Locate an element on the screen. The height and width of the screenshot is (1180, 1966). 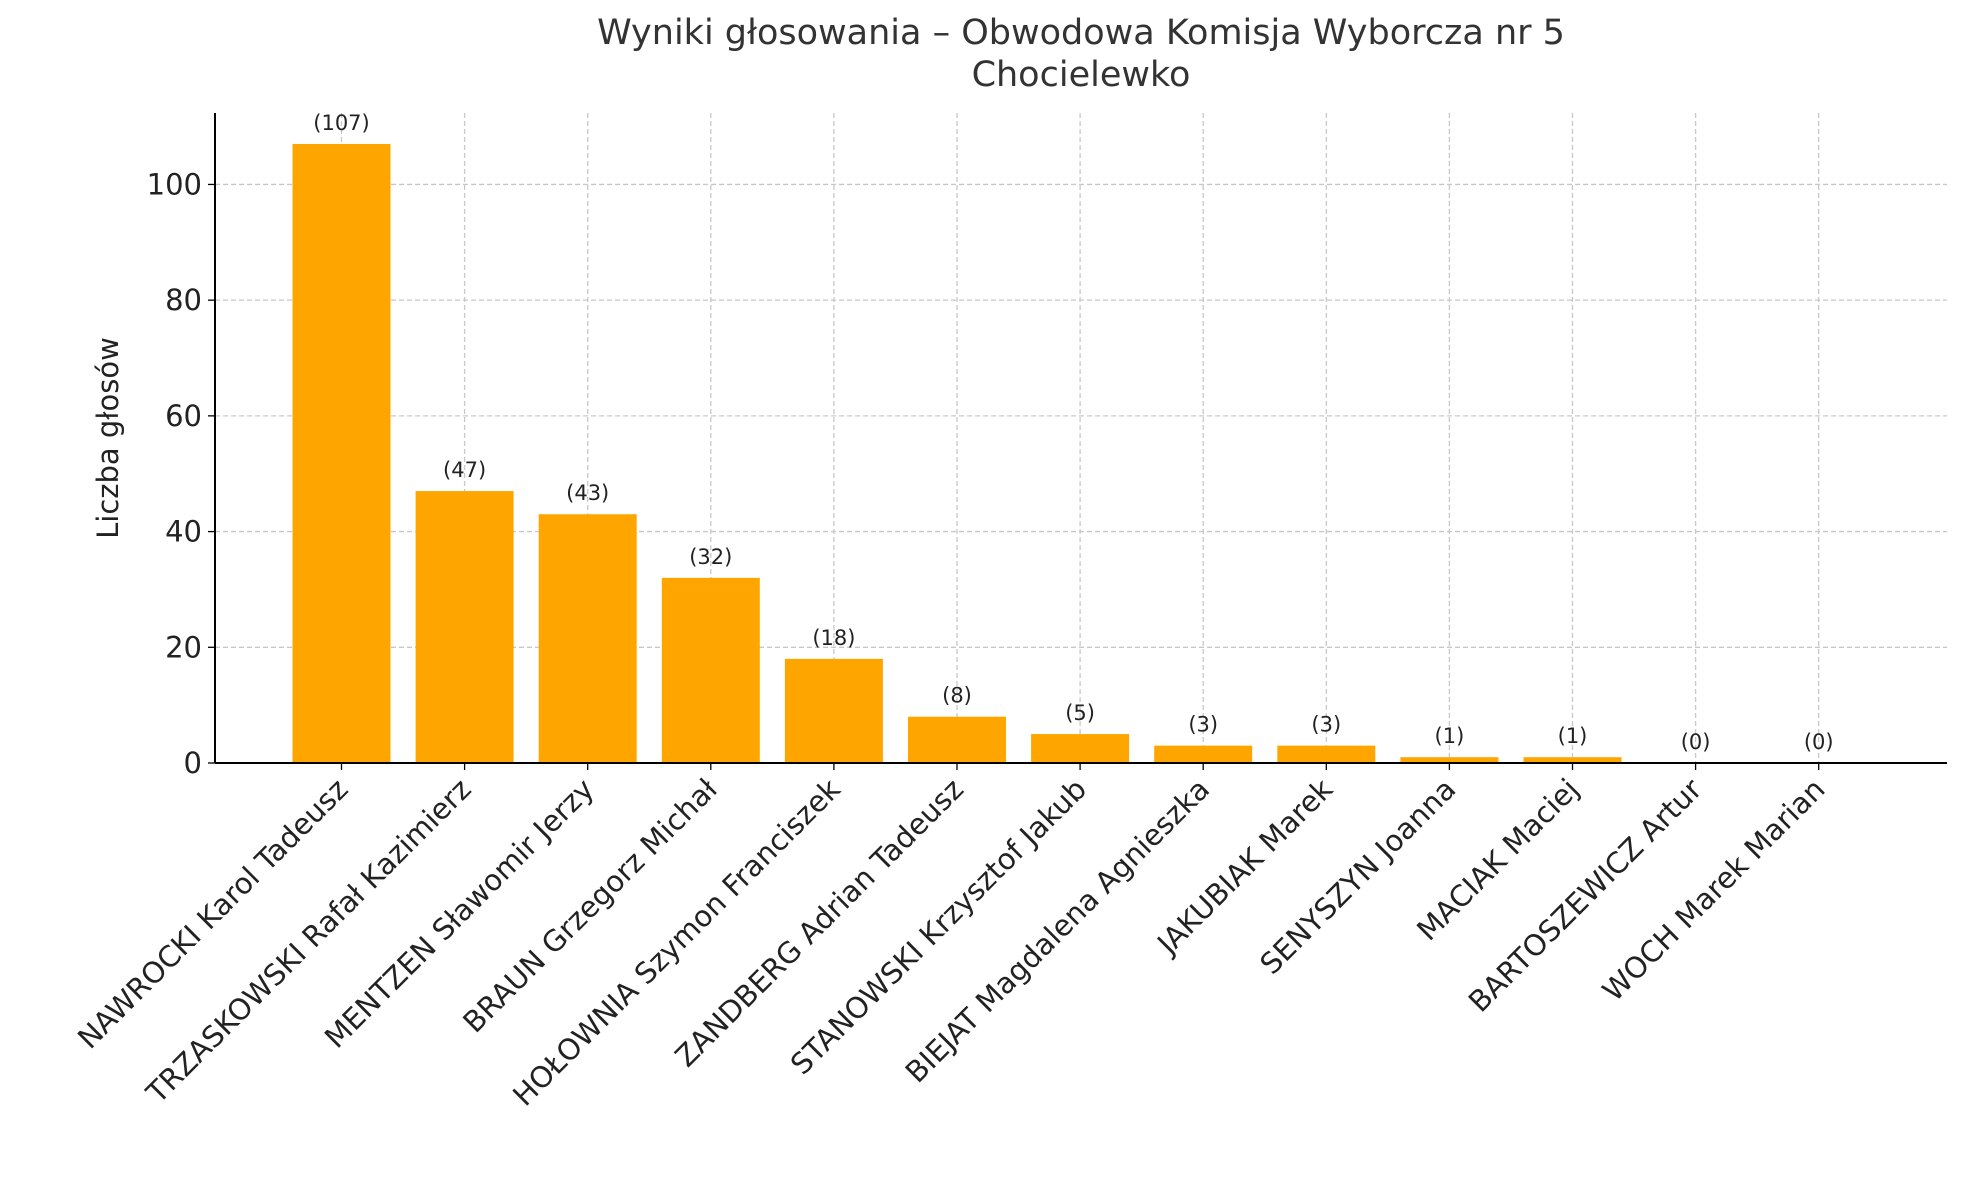
y-tick-label: 20 is located at coordinates (183, 647).